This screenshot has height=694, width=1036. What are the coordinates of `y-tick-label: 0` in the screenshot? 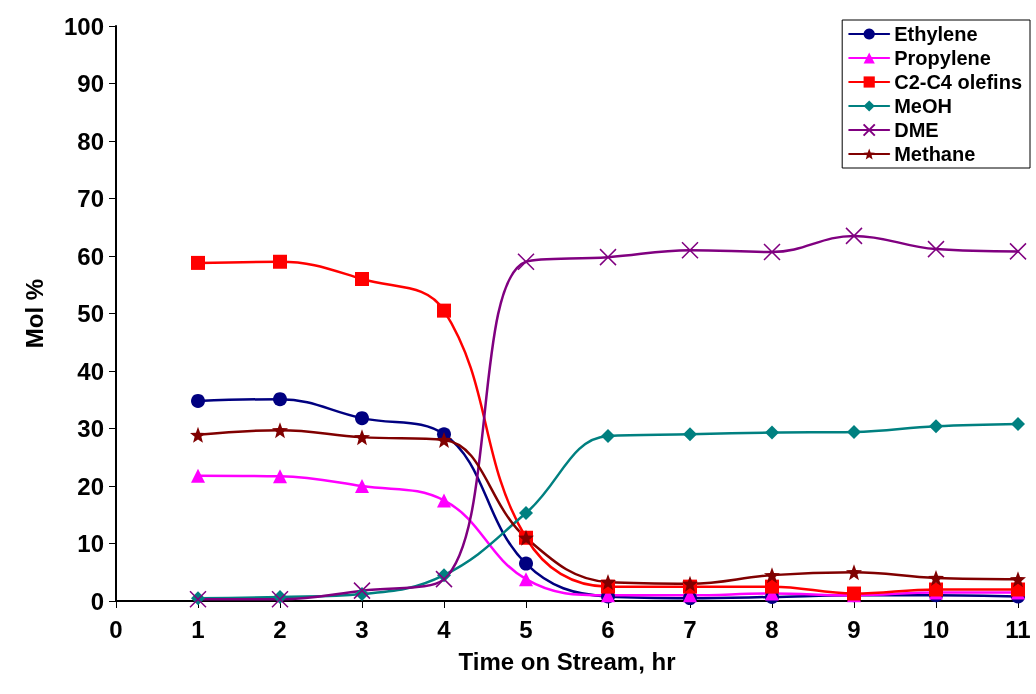 It's located at (97, 601).